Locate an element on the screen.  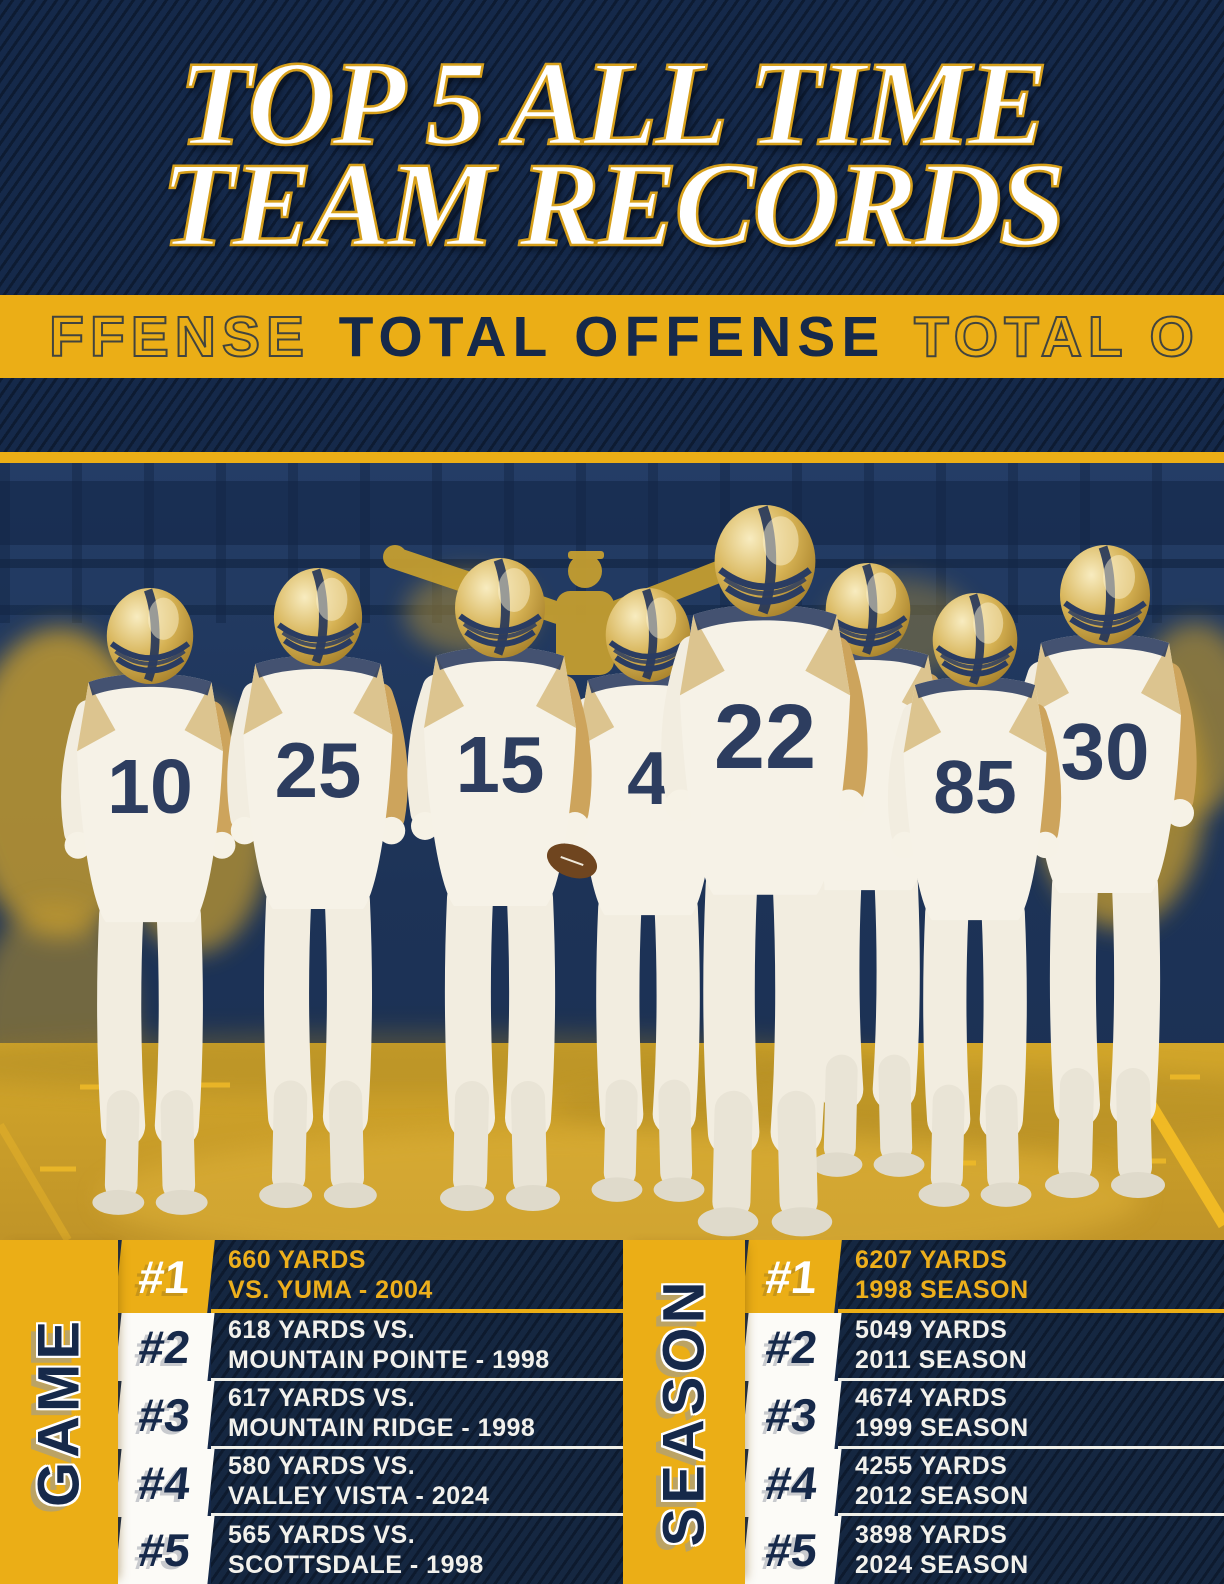
record-row: #1 6207 YARDS 1998 SEASON is located at coordinates (982, 1276).